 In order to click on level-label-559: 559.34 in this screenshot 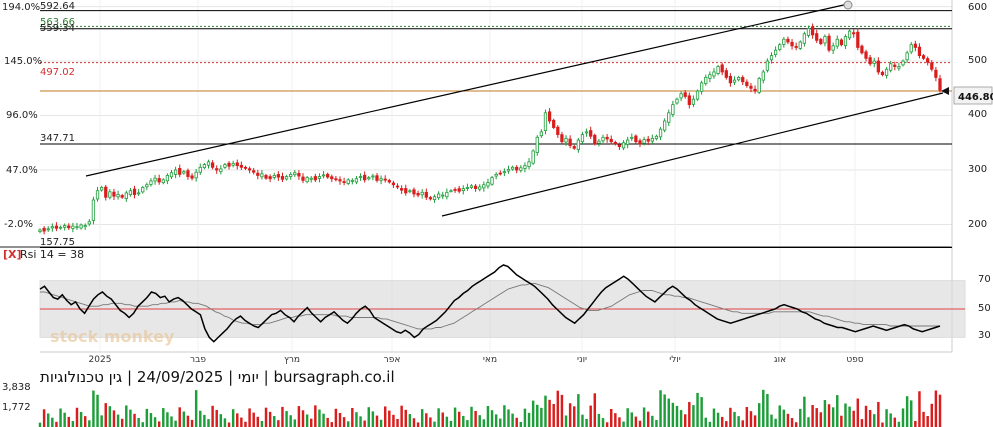, I will do `click(57, 28)`.